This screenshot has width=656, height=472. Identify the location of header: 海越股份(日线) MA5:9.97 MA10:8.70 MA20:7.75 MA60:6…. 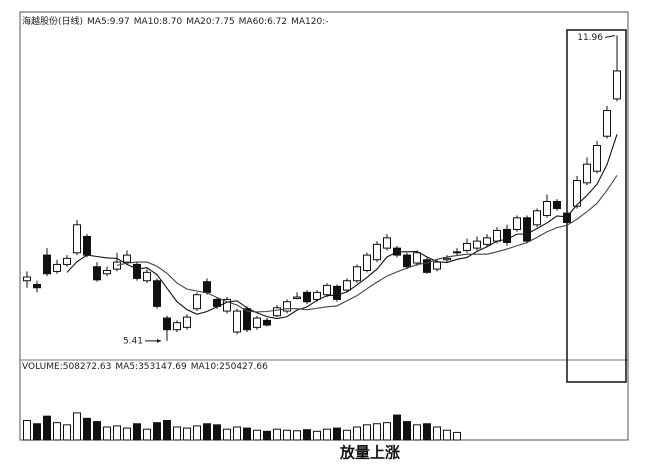
(175, 21).